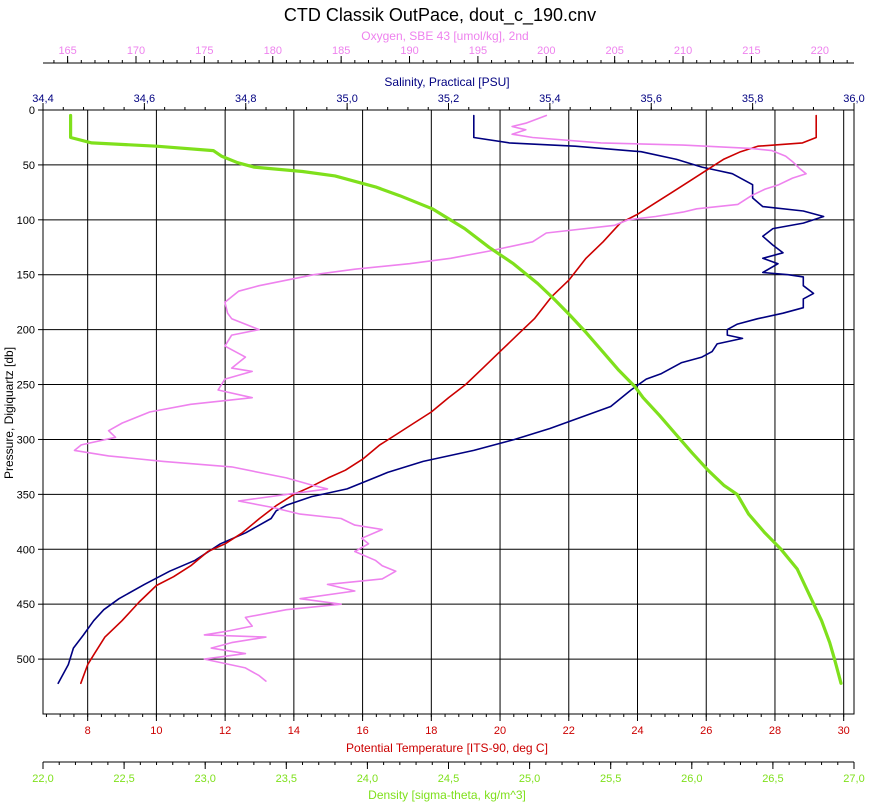  What do you see at coordinates (500, 731) in the screenshot?
I see `temperature-tick-label: 20` at bounding box center [500, 731].